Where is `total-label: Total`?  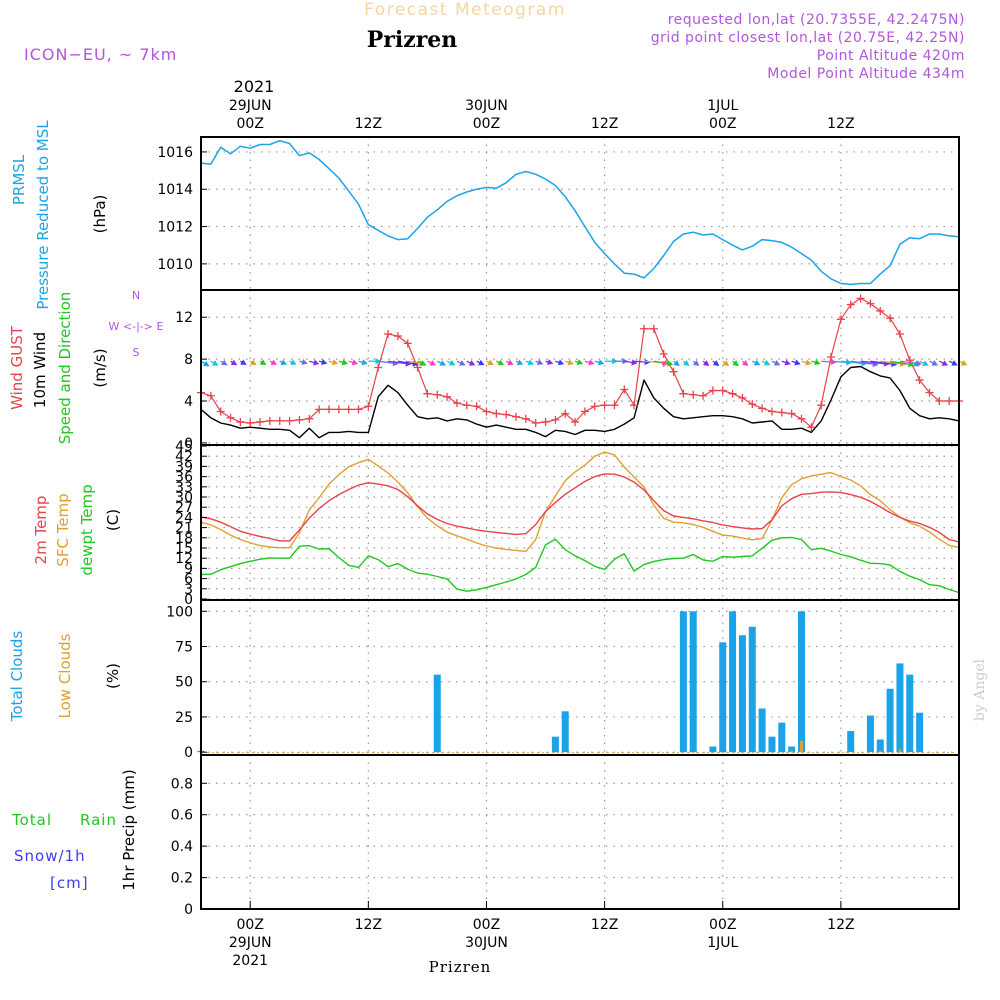
total-label: Total is located at coordinates (31, 820).